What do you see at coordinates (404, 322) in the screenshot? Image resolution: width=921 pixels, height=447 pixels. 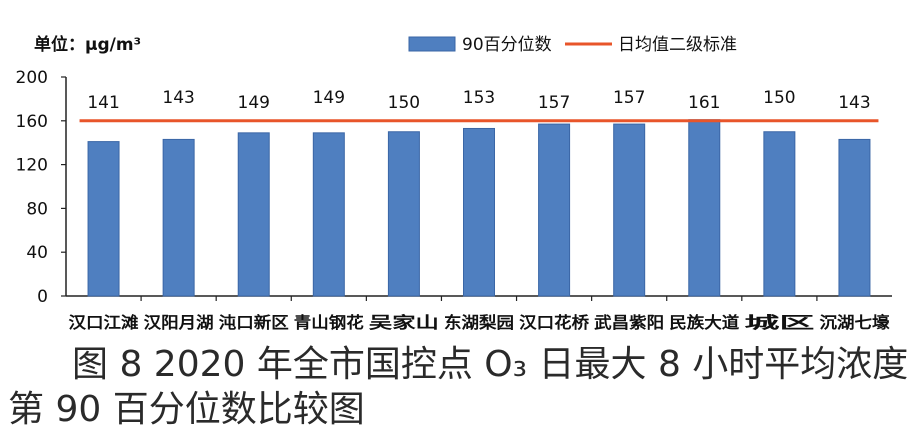 I see `x-tick-label: 吴家山` at bounding box center [404, 322].